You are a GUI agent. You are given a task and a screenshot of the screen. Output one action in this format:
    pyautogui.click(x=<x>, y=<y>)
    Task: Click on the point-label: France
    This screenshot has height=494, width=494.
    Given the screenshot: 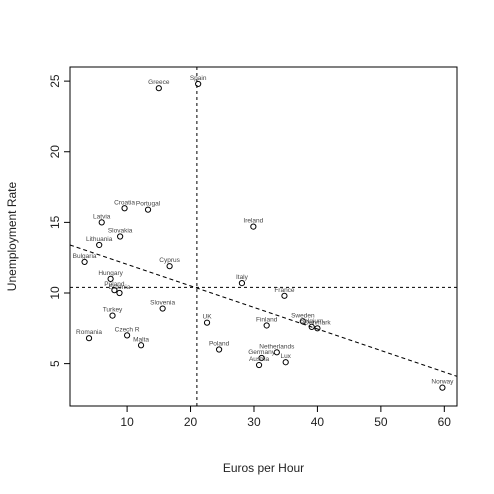 What is the action you would take?
    pyautogui.click(x=284, y=290)
    